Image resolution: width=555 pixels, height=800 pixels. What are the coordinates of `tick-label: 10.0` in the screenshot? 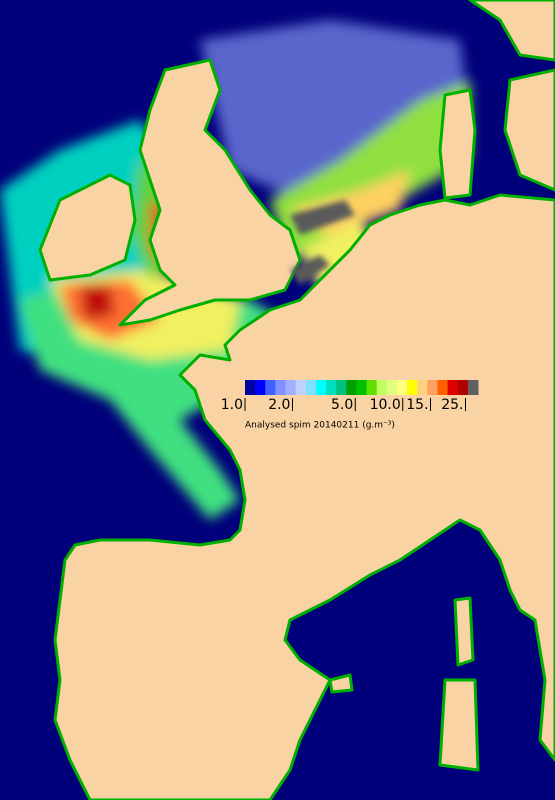 It's located at (385, 405).